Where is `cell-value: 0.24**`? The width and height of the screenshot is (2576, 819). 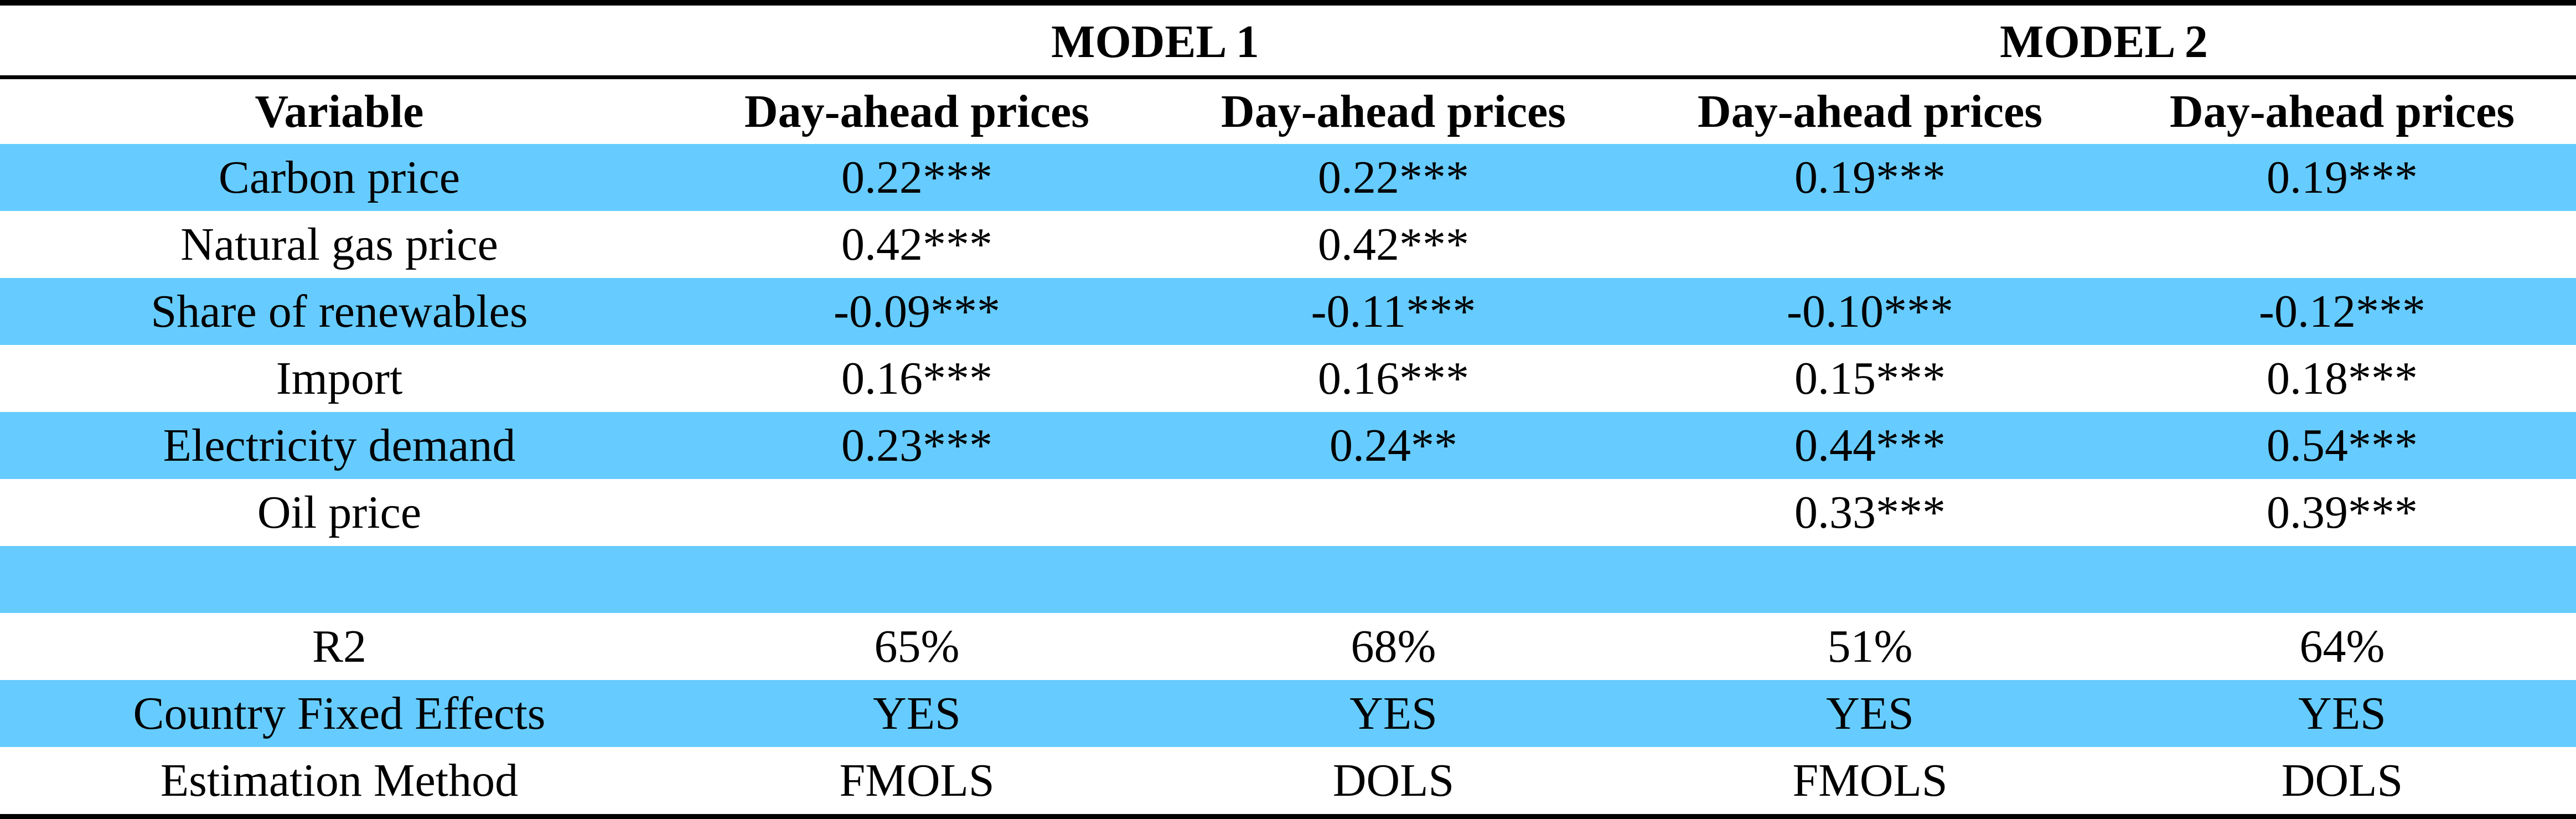
cell-value: 0.24** is located at coordinates (1393, 445).